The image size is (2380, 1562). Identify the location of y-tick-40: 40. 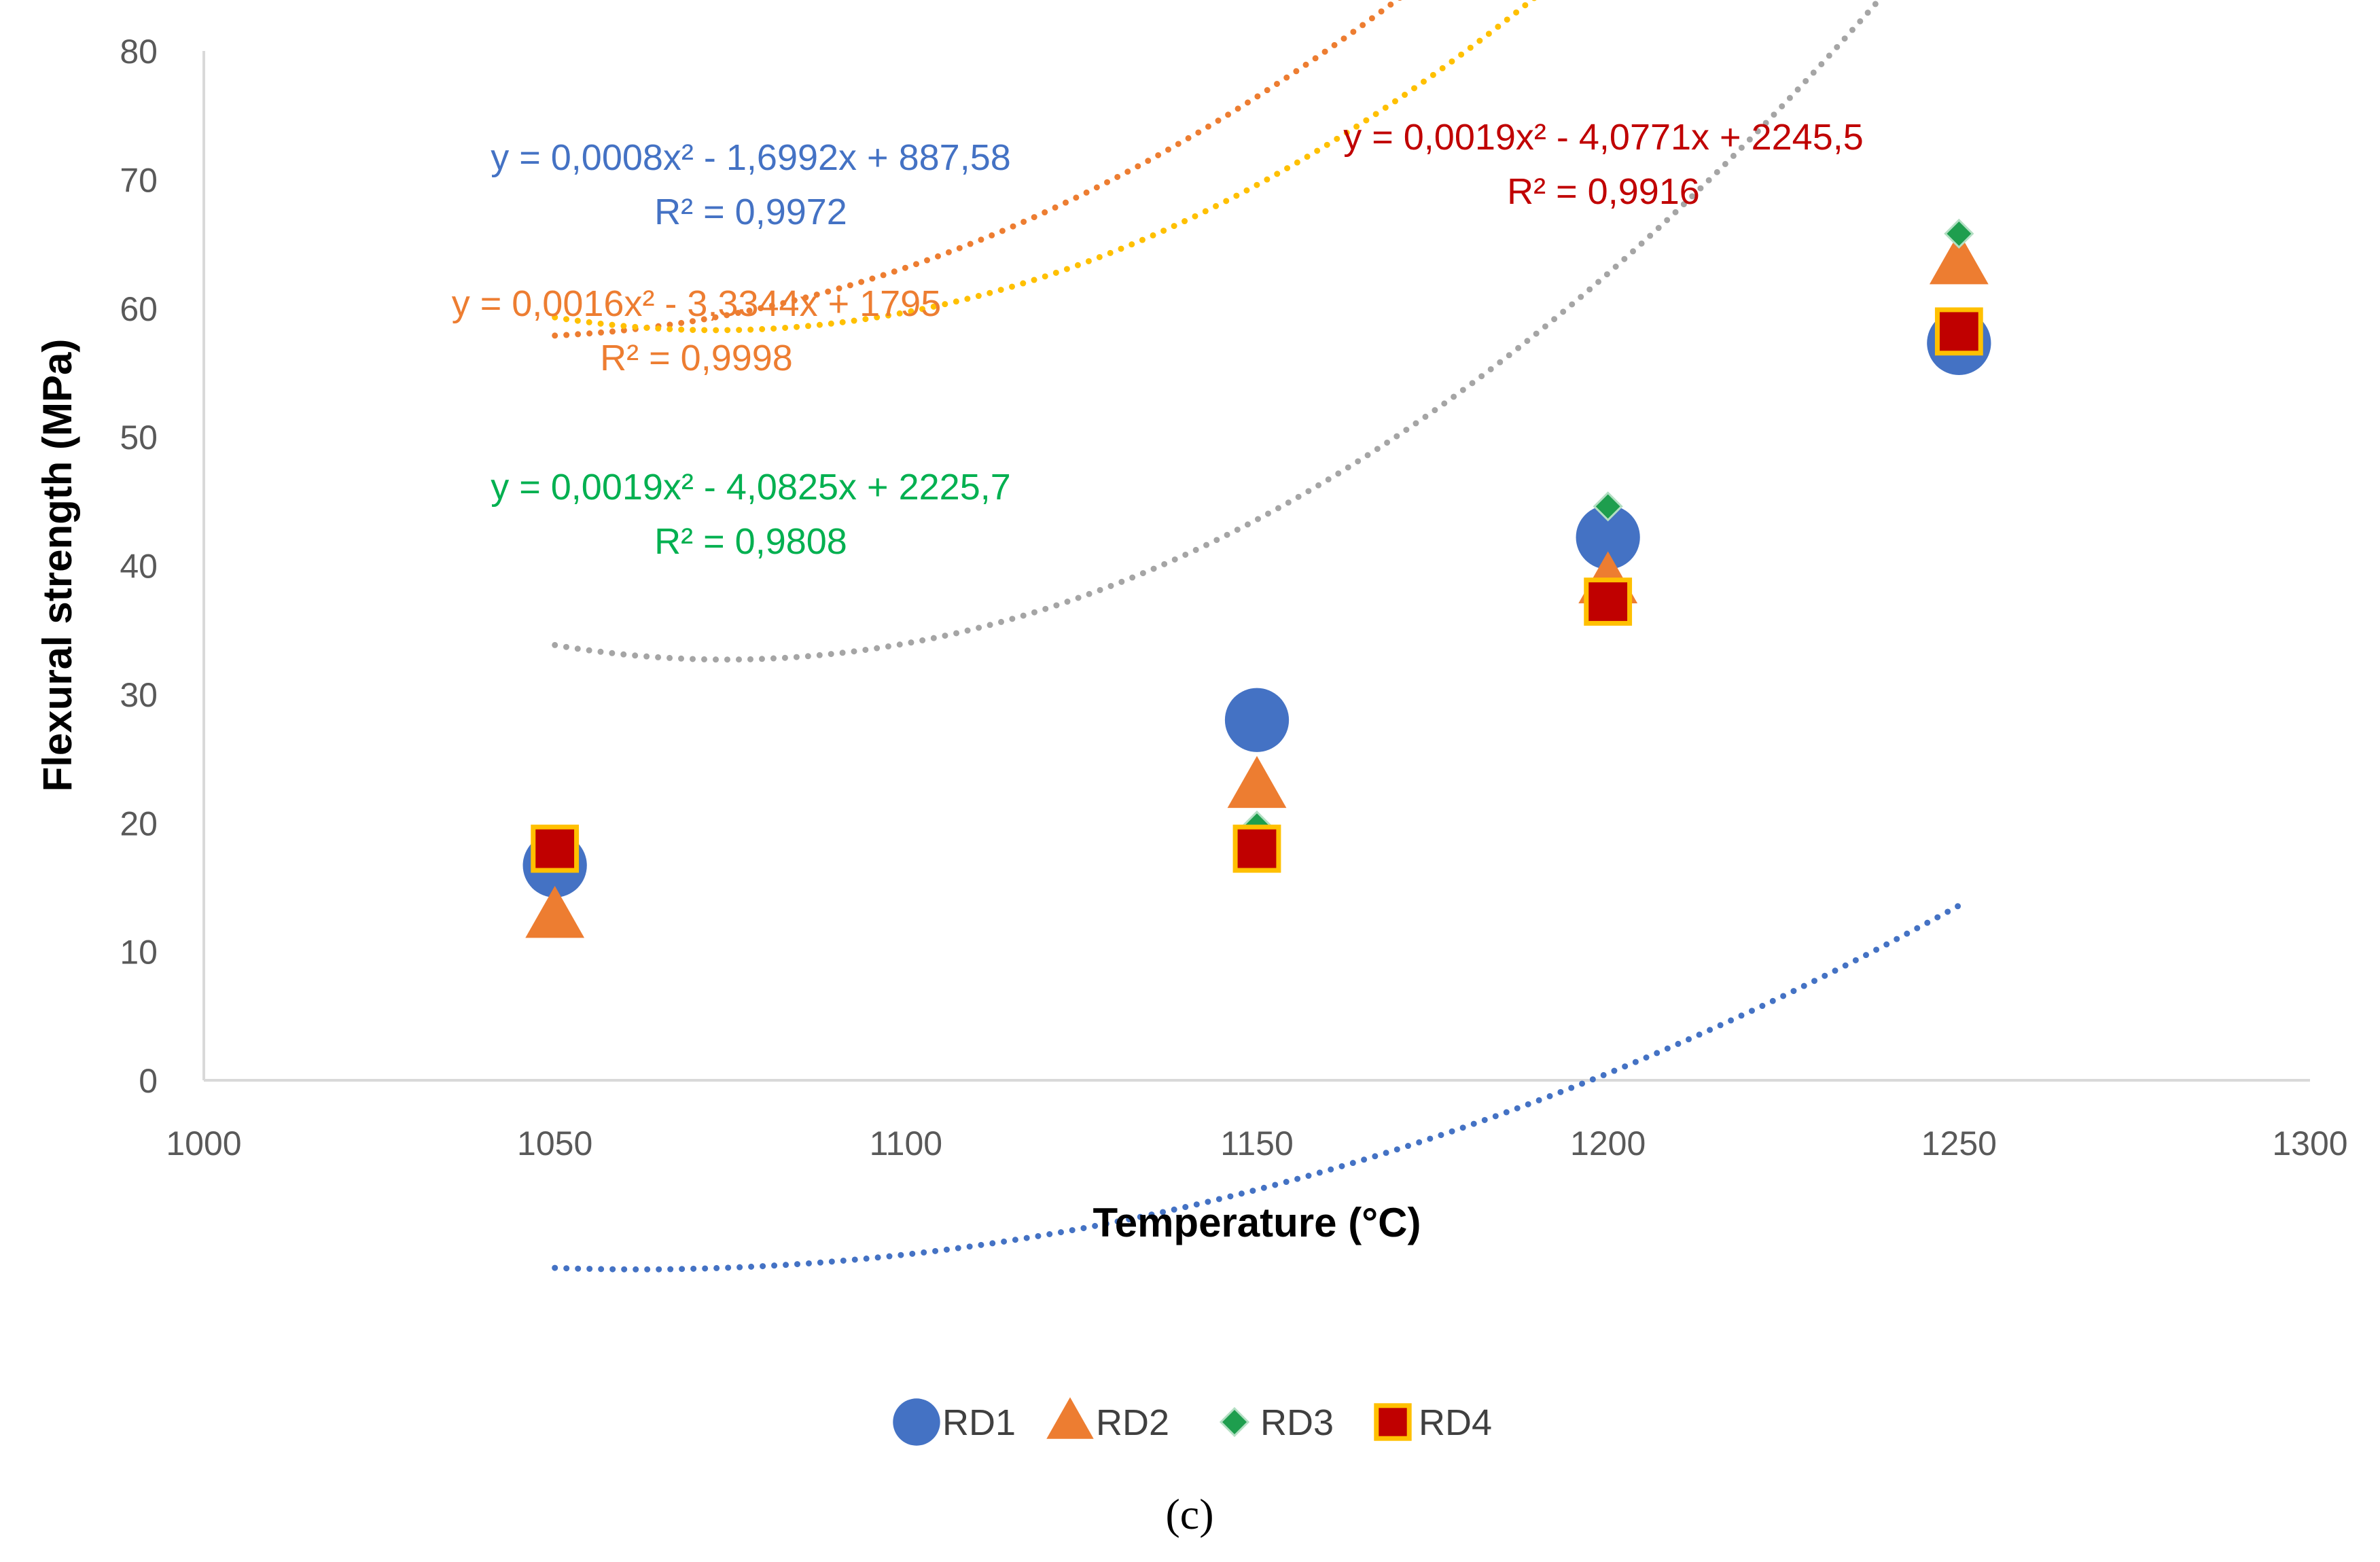
(139, 567).